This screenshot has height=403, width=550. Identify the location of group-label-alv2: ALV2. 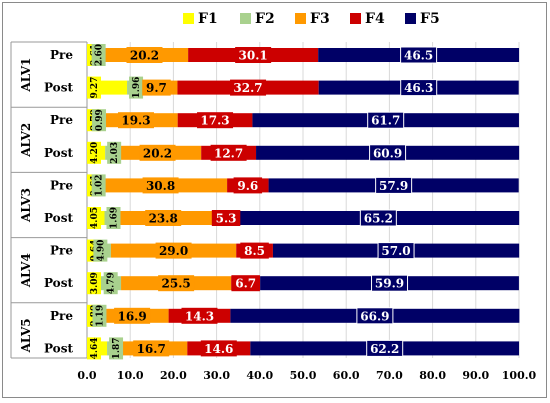
(26, 140).